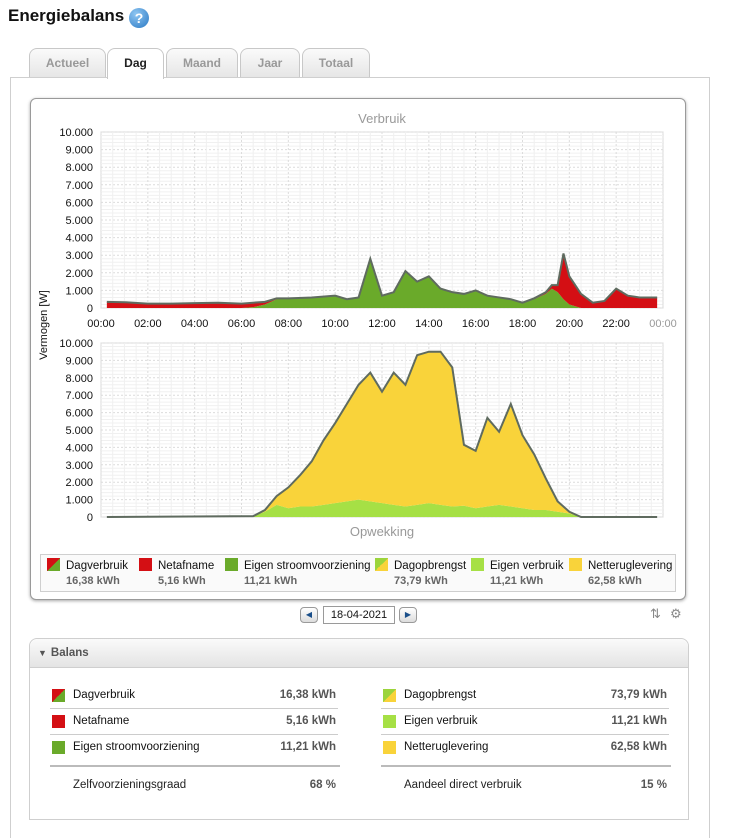 This screenshot has height=838, width=732. Describe the element at coordinates (523, 324) in the screenshot. I see `x-tick-label: 18:00` at that location.